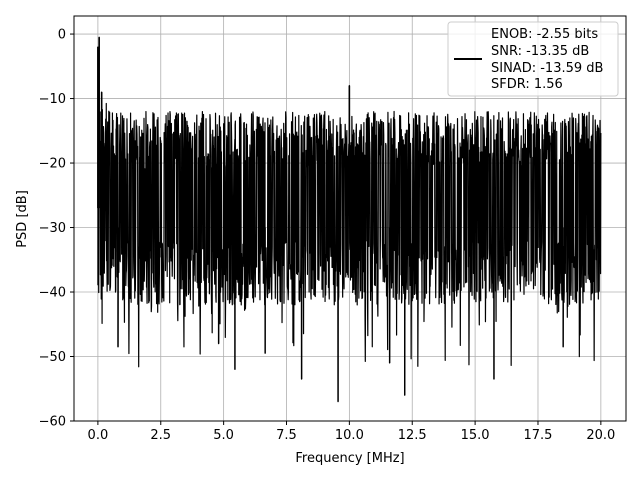 The height and width of the screenshot is (485, 640). What do you see at coordinates (600, 435) in the screenshot?
I see `x-tick-label: 20.0` at bounding box center [600, 435].